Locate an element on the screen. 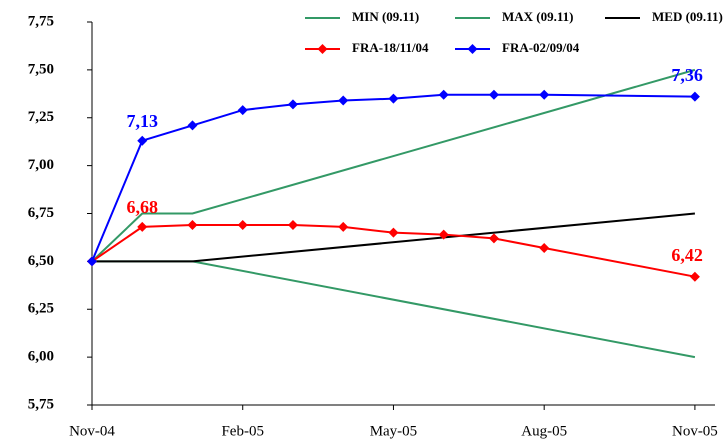  legend-label: FRA-02/09/04 is located at coordinates (541, 47).